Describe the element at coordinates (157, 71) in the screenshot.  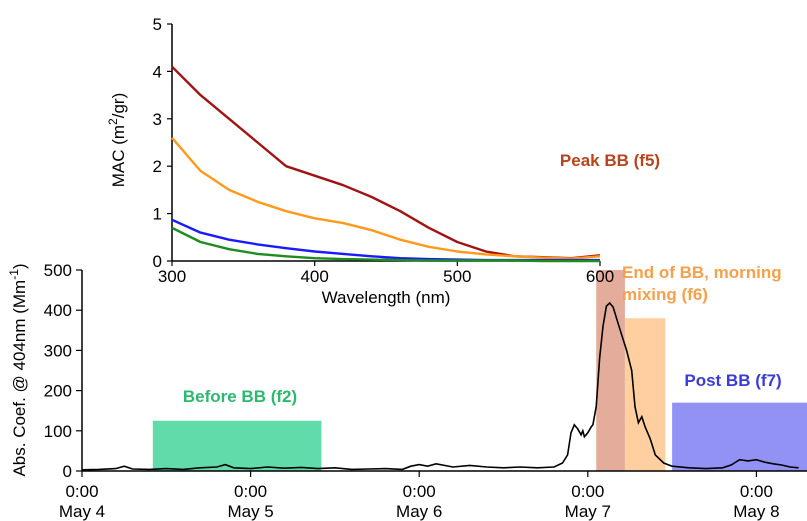
I see `inset-y-tick-label: 4` at that location.